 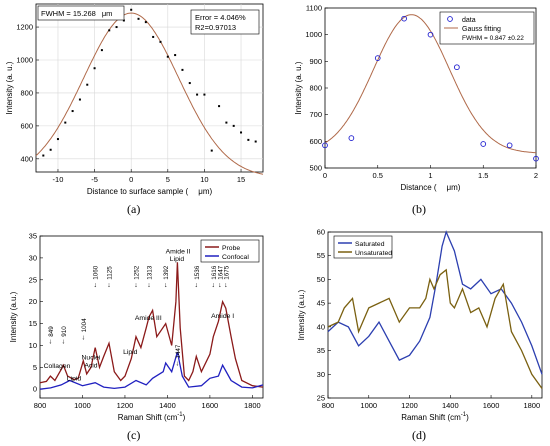 I want to click on panel-a-y-tick-label: 600, so click(x=26, y=125).